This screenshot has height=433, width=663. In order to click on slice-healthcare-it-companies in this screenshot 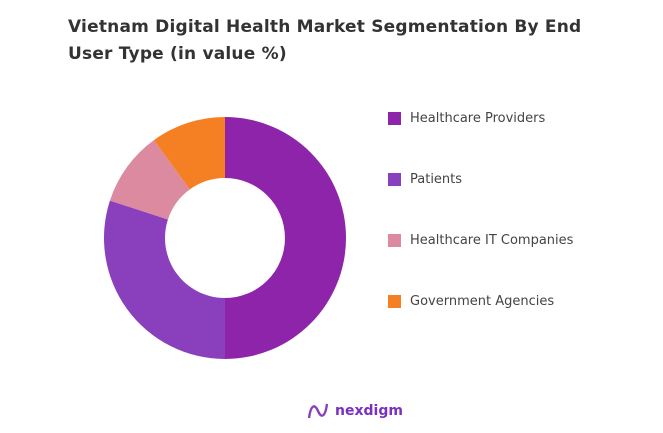, I will do `click(149, 180)`.